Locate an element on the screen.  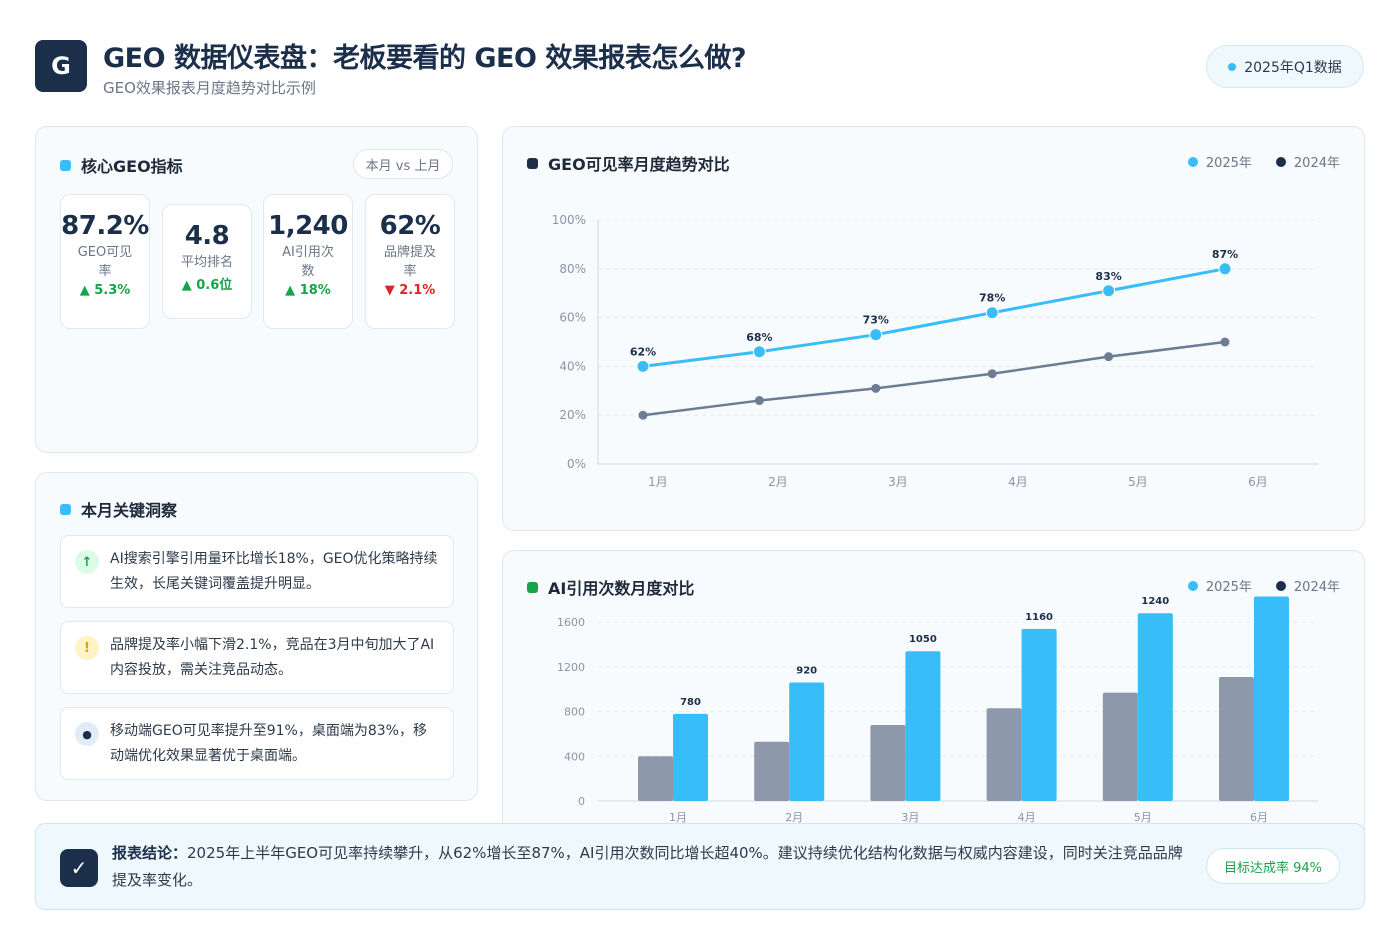
metric-value: 4.8 is located at coordinates (207, 236).